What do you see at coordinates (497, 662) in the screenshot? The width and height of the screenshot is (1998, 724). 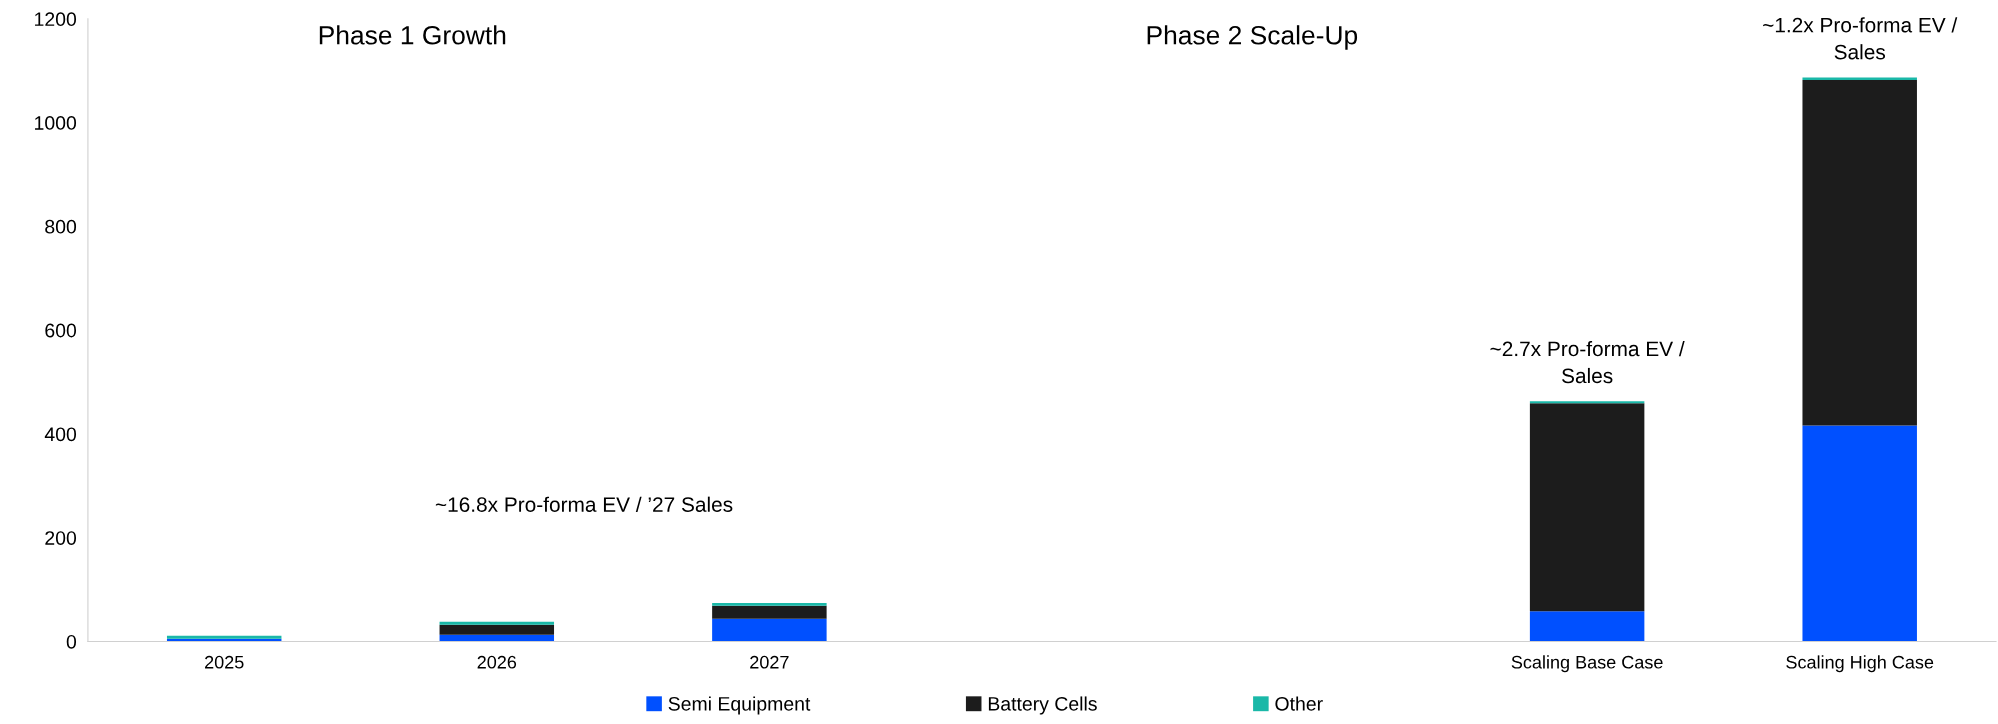 I see `x-tick-label: 2026` at bounding box center [497, 662].